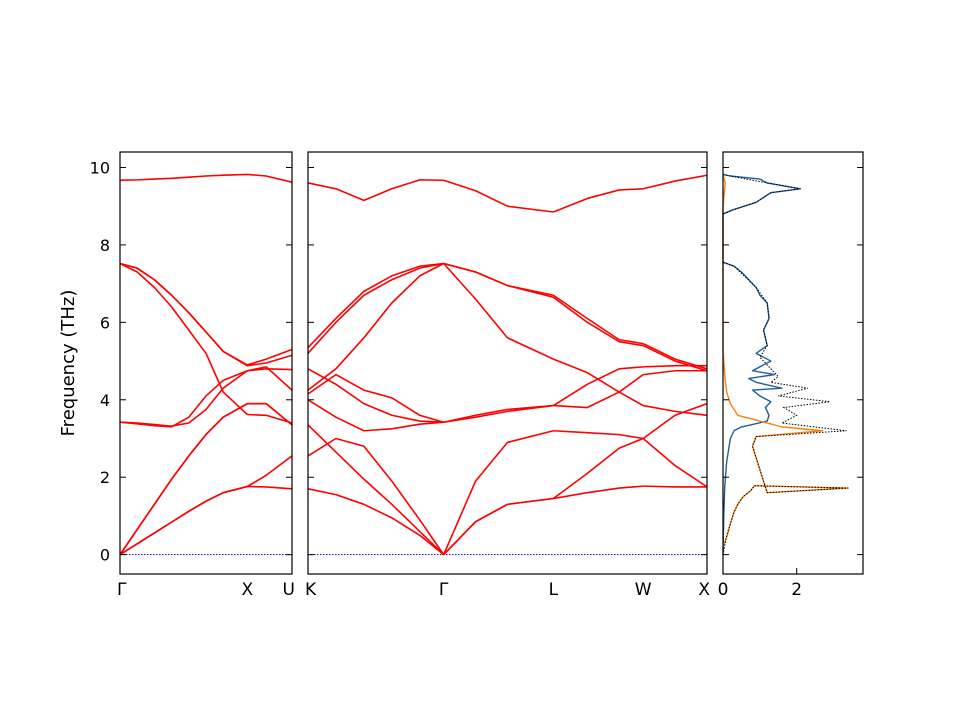 The width and height of the screenshot is (960, 720). What do you see at coordinates (105, 555) in the screenshot?
I see `y-tick-label: 0` at bounding box center [105, 555].